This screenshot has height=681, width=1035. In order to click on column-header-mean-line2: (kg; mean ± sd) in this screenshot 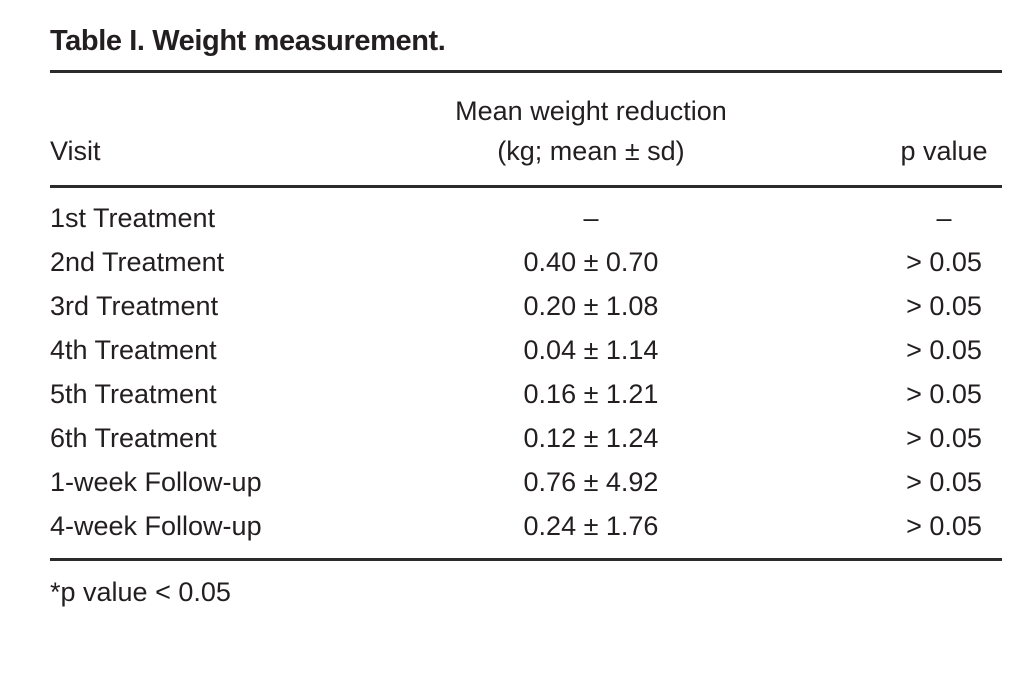, I will do `click(591, 151)`.